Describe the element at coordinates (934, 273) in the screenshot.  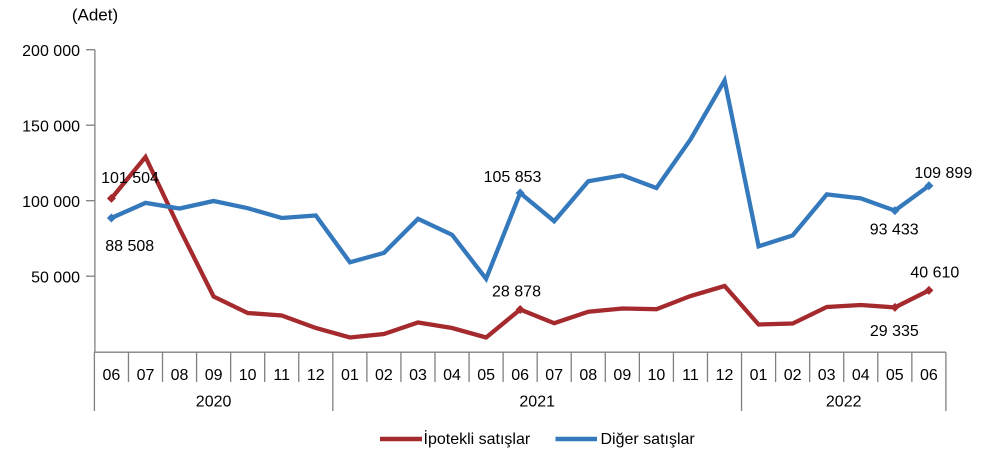
I see `svg-text: 40 610` at that location.